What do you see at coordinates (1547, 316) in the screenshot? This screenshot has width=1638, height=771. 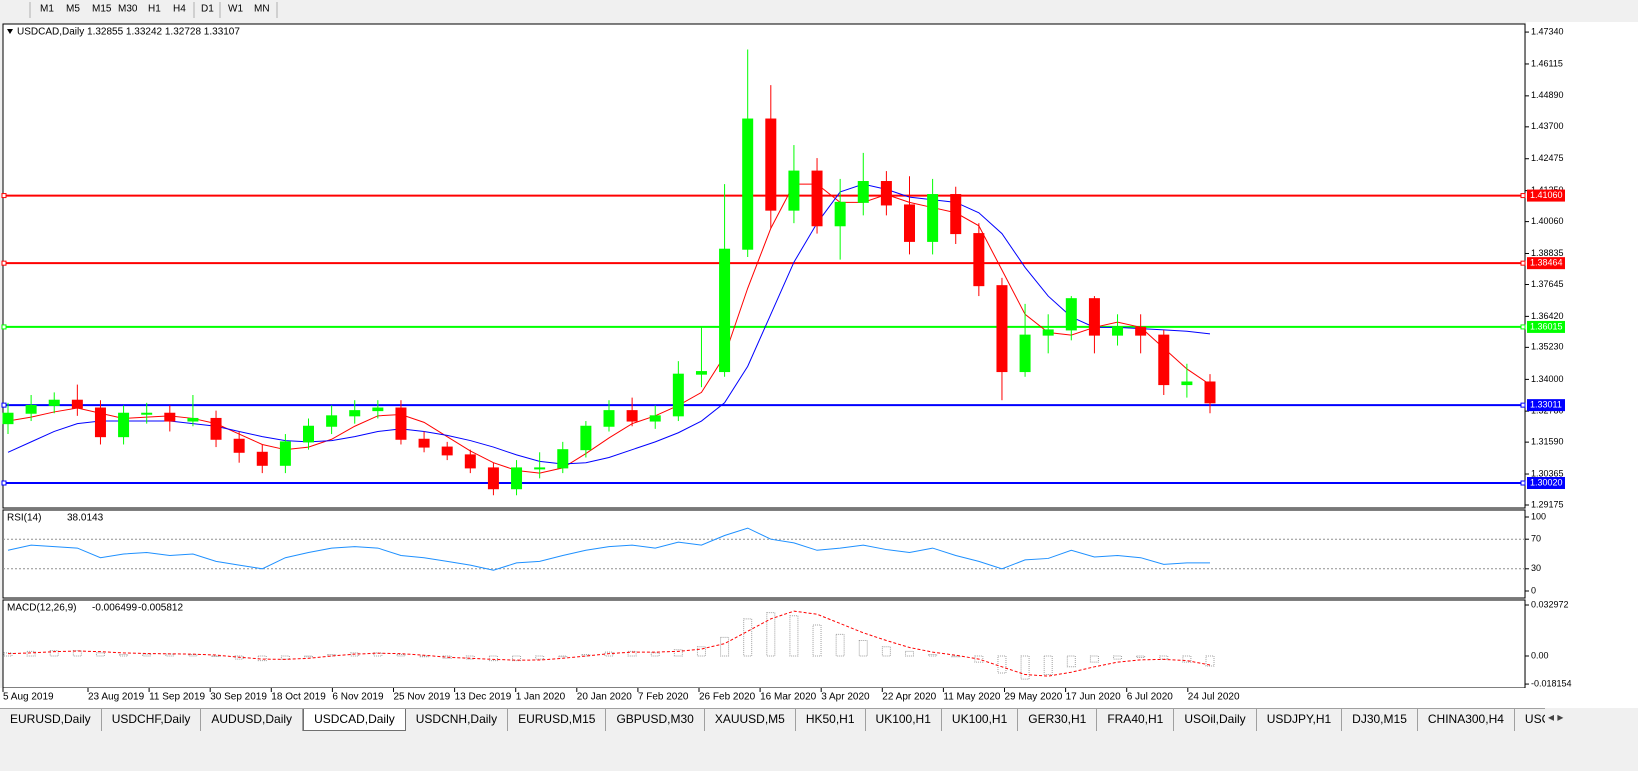 I see `y-tick-label: 1.36420` at bounding box center [1547, 316].